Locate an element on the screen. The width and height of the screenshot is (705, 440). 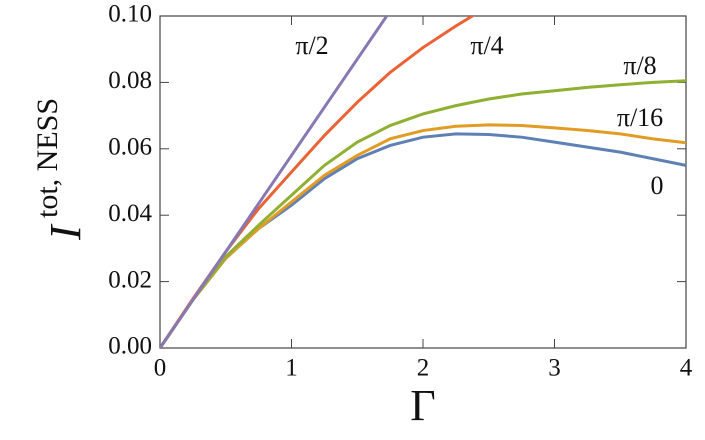
x-tick-label: 4 is located at coordinates (686, 368).